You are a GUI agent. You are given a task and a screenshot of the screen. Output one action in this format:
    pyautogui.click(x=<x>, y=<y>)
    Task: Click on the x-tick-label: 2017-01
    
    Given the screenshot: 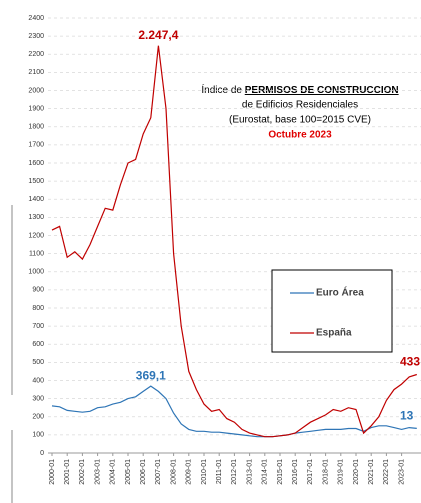 What is the action you would take?
    pyautogui.click(x=310, y=472)
    